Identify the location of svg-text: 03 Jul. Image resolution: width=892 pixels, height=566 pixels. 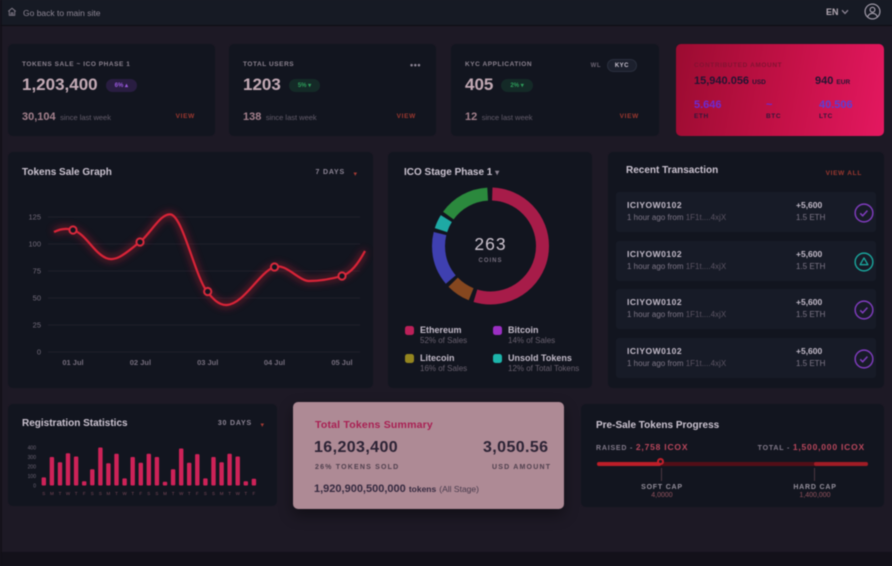
(207, 362).